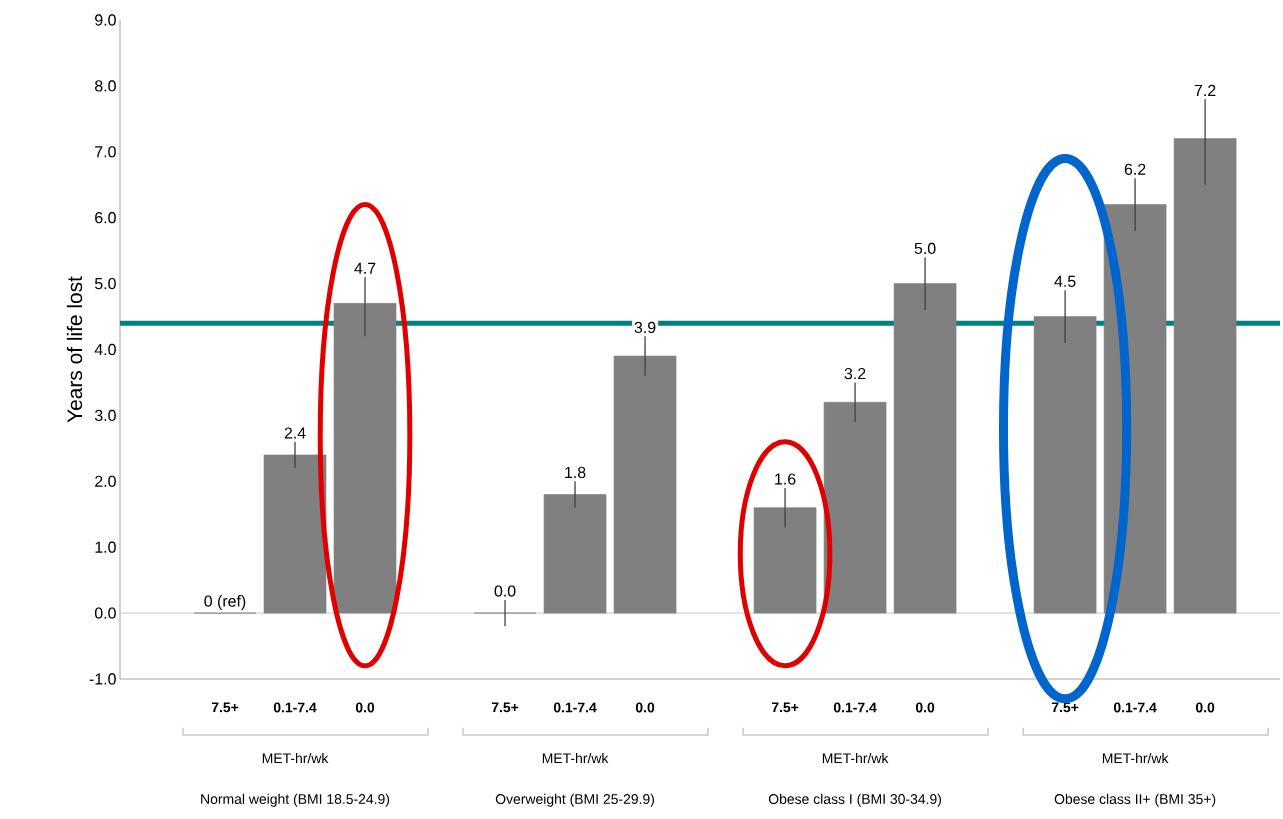 The image size is (1283, 819). Describe the element at coordinates (102, 679) in the screenshot. I see `y-tick-label: -1.0` at that location.